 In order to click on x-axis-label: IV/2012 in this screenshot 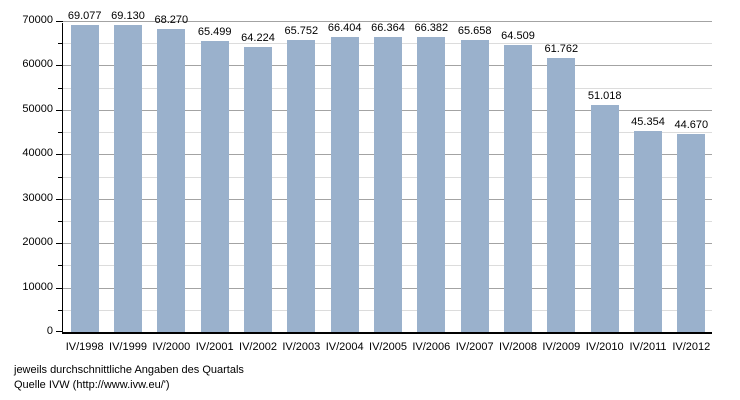, I will do `click(691, 347)`.